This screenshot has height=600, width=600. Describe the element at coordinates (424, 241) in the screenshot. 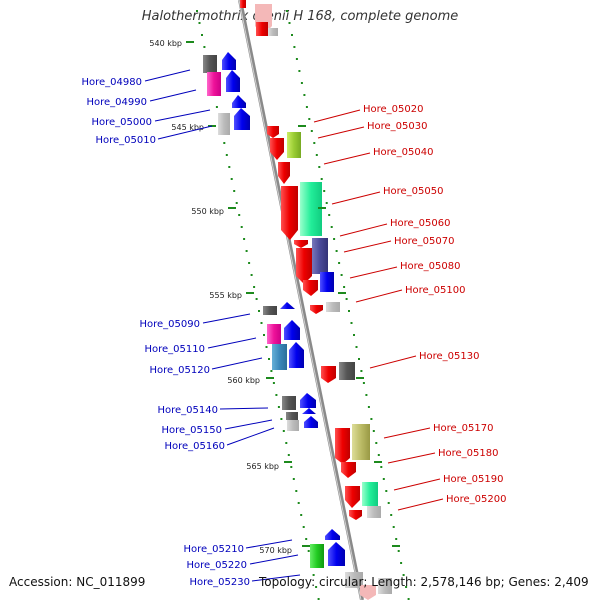

I see `gene-label: Hore_05070` at that location.